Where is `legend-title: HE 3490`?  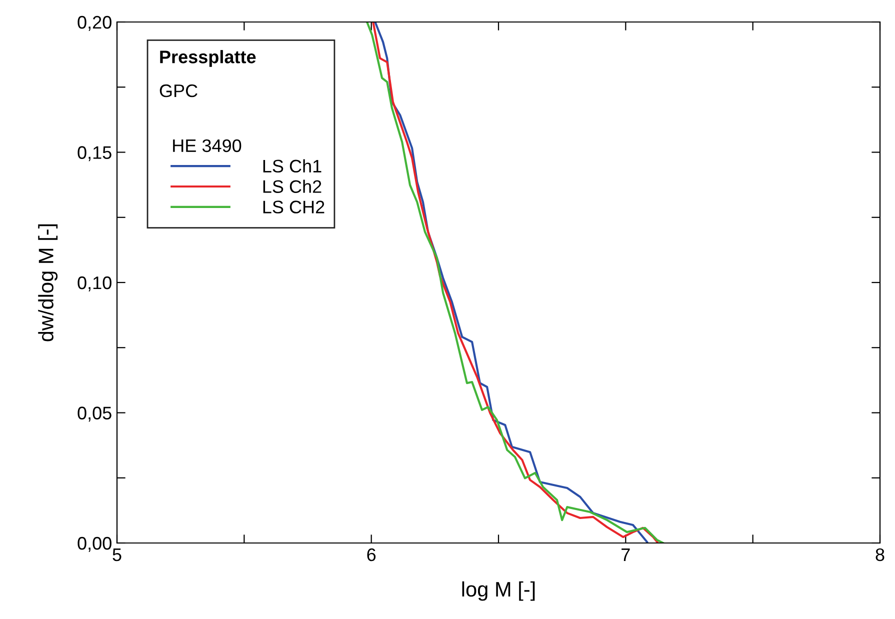
legend-title: HE 3490 is located at coordinates (207, 145).